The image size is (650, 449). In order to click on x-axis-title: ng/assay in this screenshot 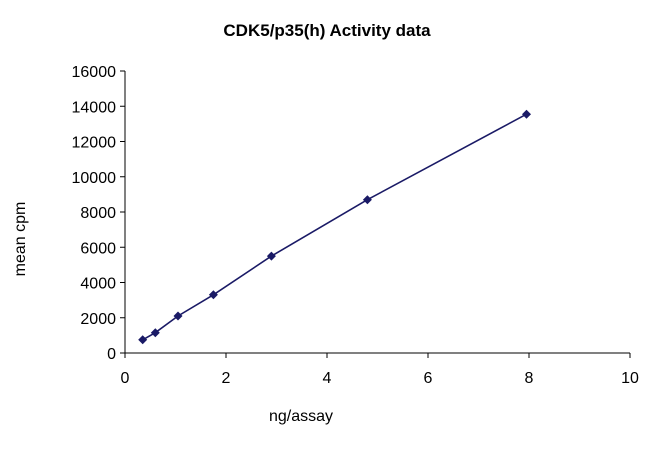, I will do `click(301, 416)`.